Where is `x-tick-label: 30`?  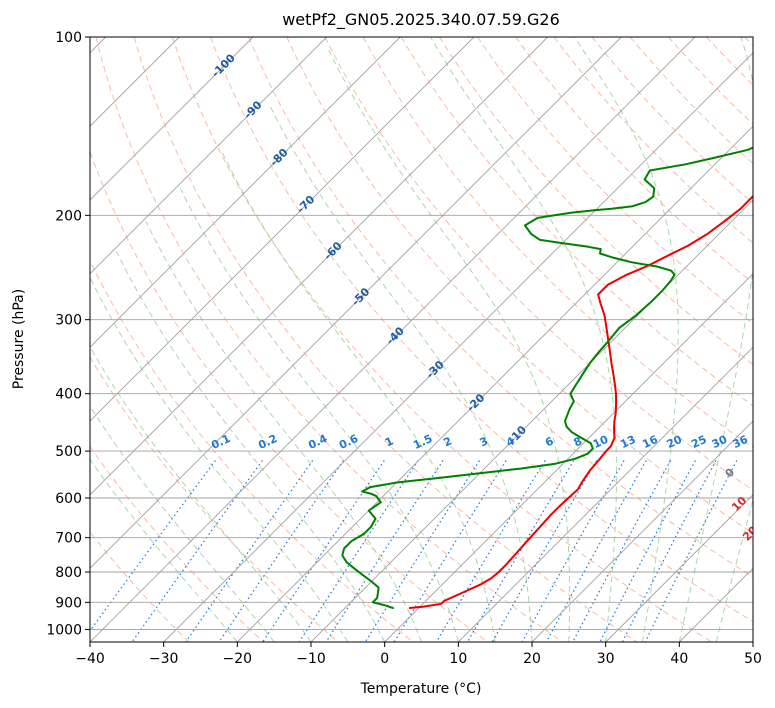
x-tick-label: 30 is located at coordinates (606, 659).